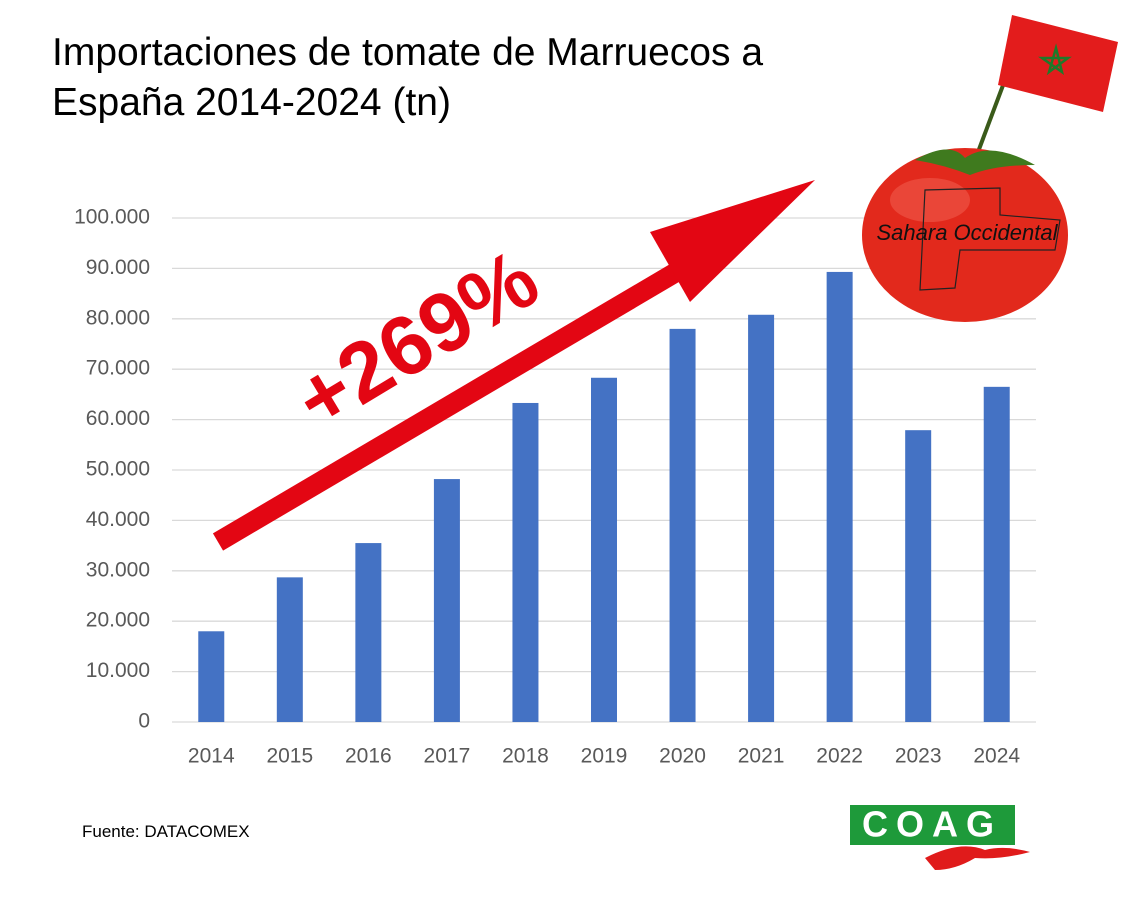 This screenshot has width=1134, height=907. What do you see at coordinates (118, 317) in the screenshot?
I see `y-tick-label: 80.000` at bounding box center [118, 317].